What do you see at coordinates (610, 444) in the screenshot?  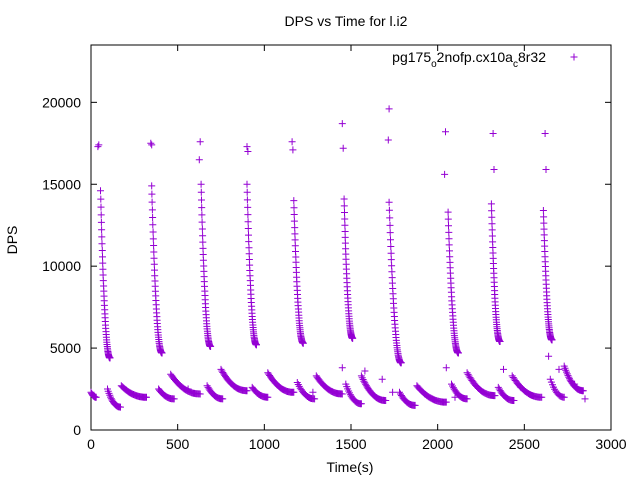 I see `x-tick-label: 3000` at bounding box center [610, 444].